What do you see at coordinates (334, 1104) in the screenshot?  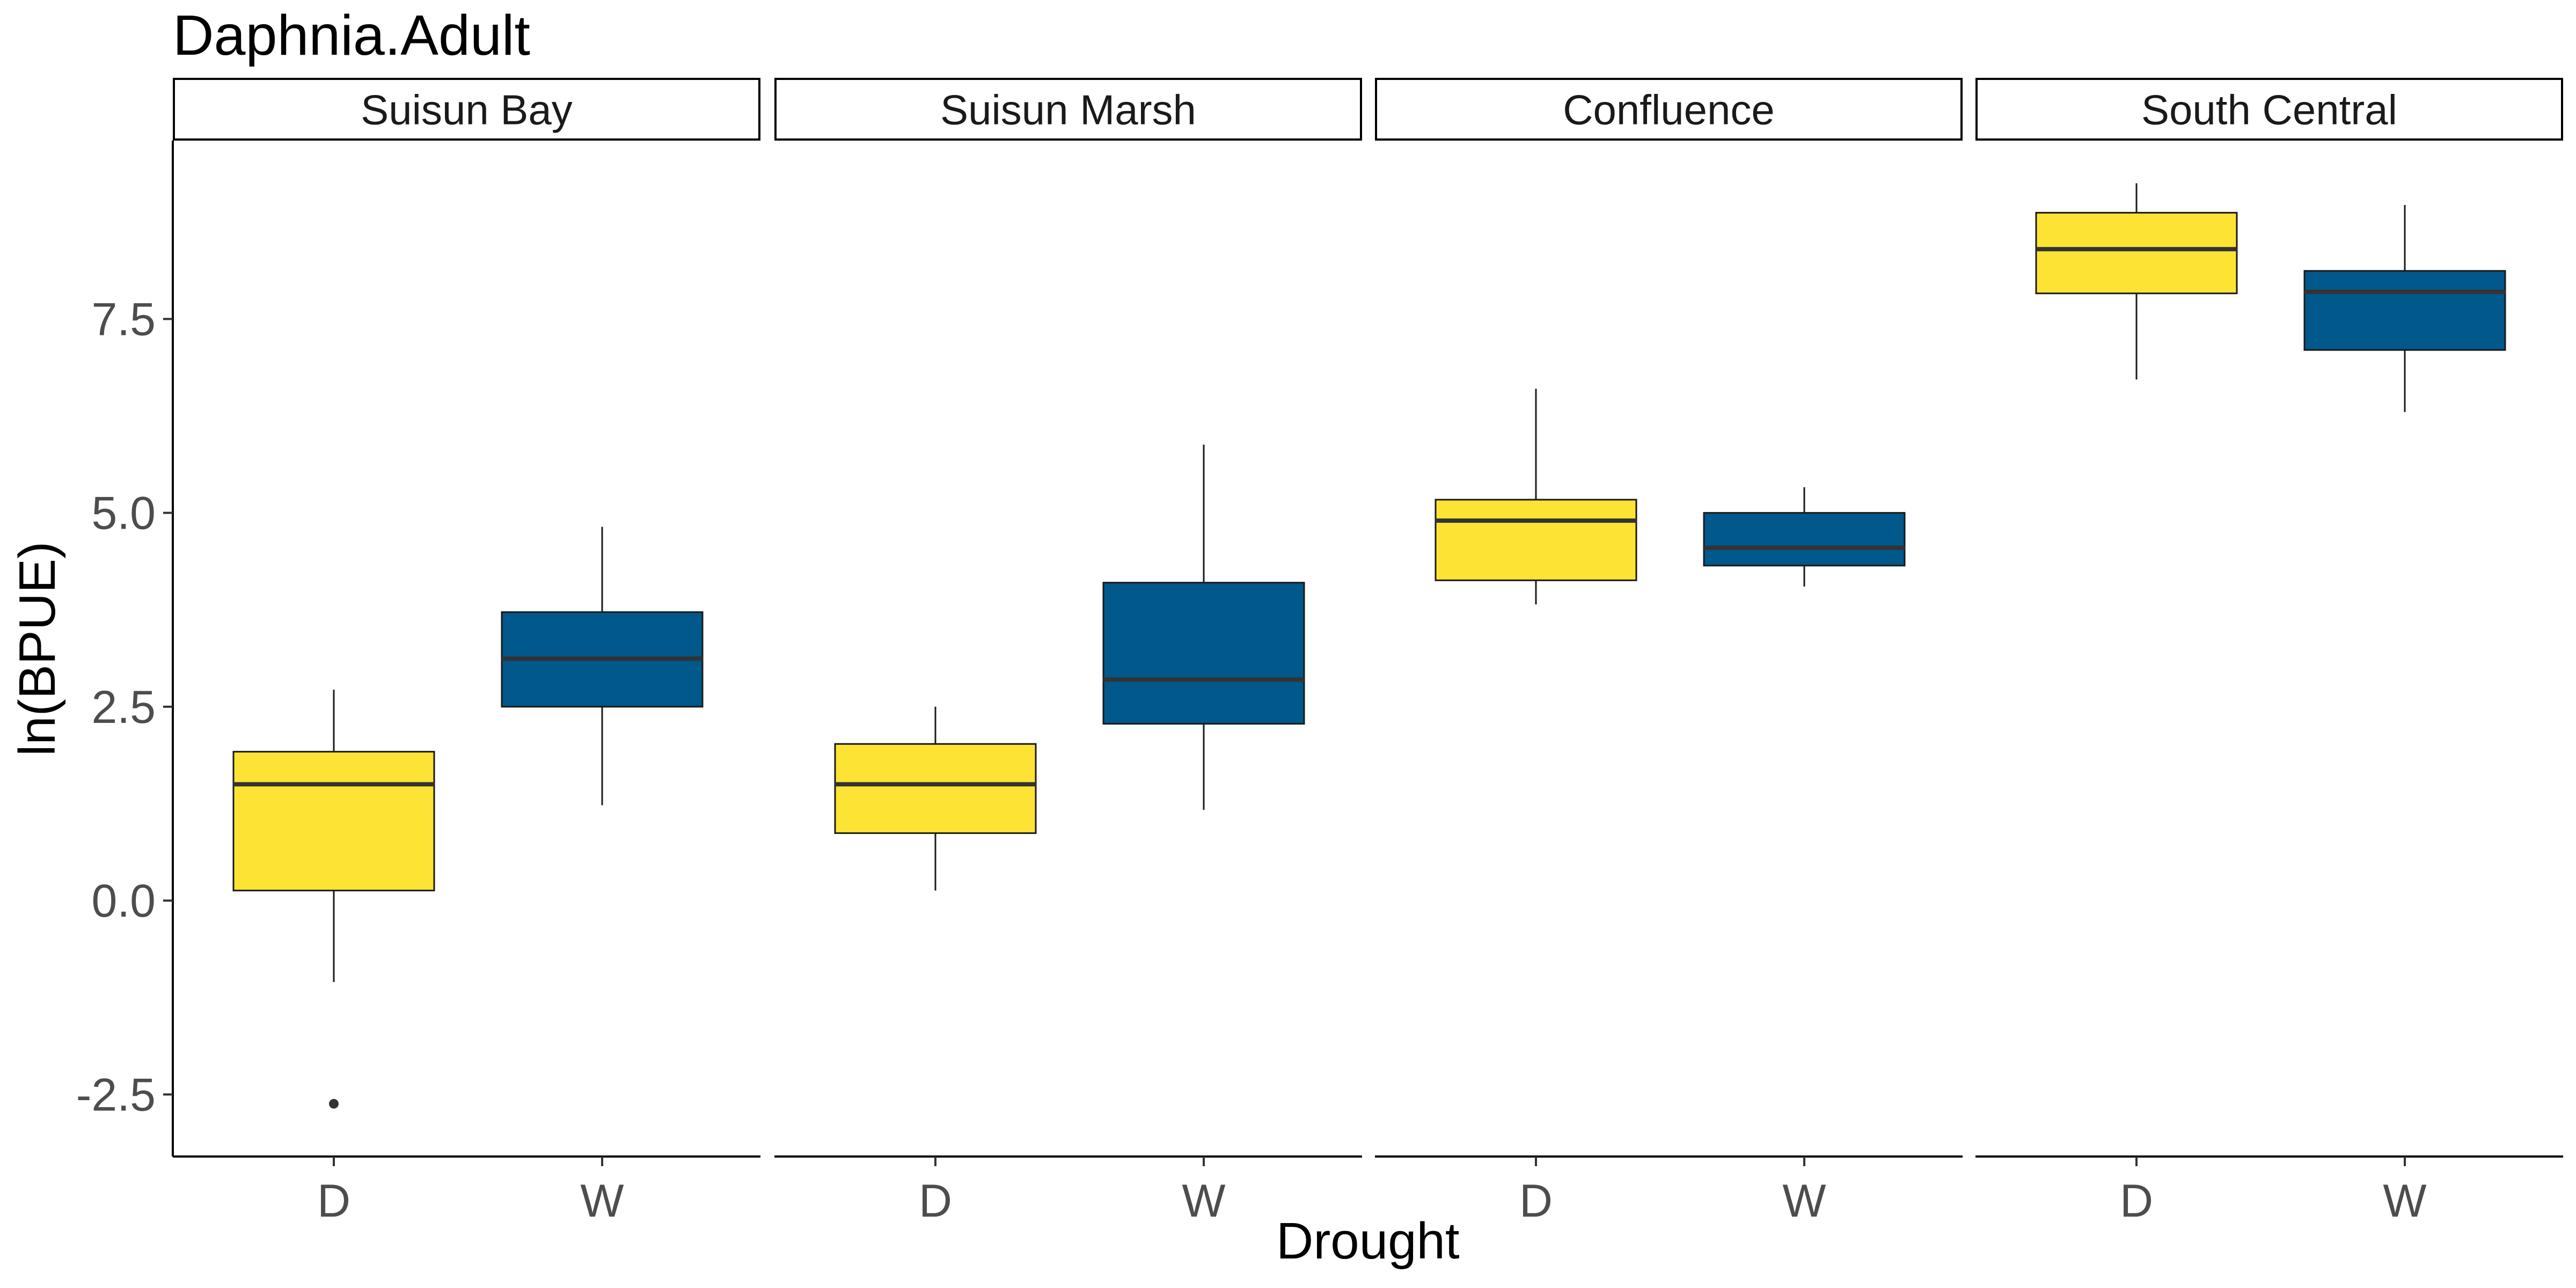 I see `outlier-point` at bounding box center [334, 1104].